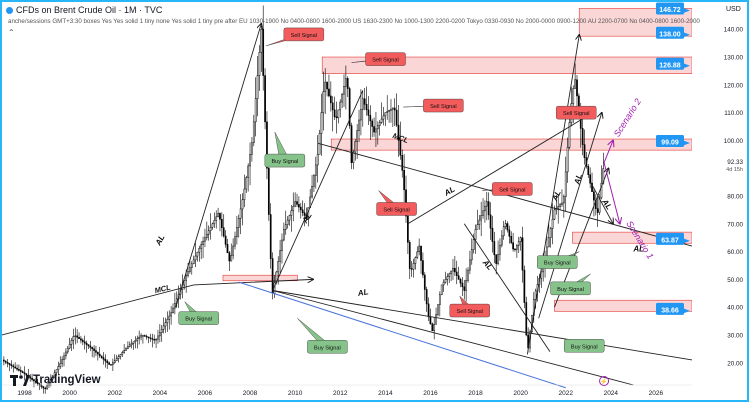 This screenshot has height=402, width=749. I want to click on y-tick-label: 50.00, so click(735, 280).